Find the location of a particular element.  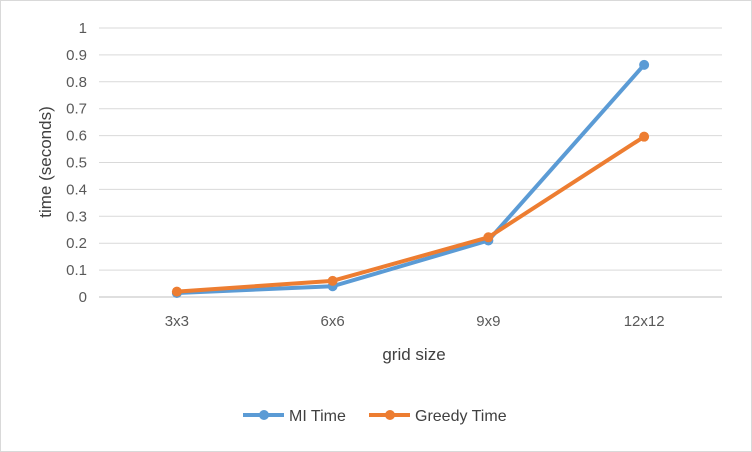

x-axis-title: grid size is located at coordinates (413, 354).